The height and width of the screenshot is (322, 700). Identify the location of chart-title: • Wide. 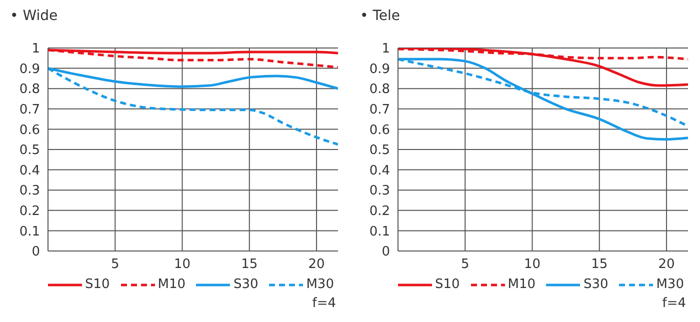
(34, 17).